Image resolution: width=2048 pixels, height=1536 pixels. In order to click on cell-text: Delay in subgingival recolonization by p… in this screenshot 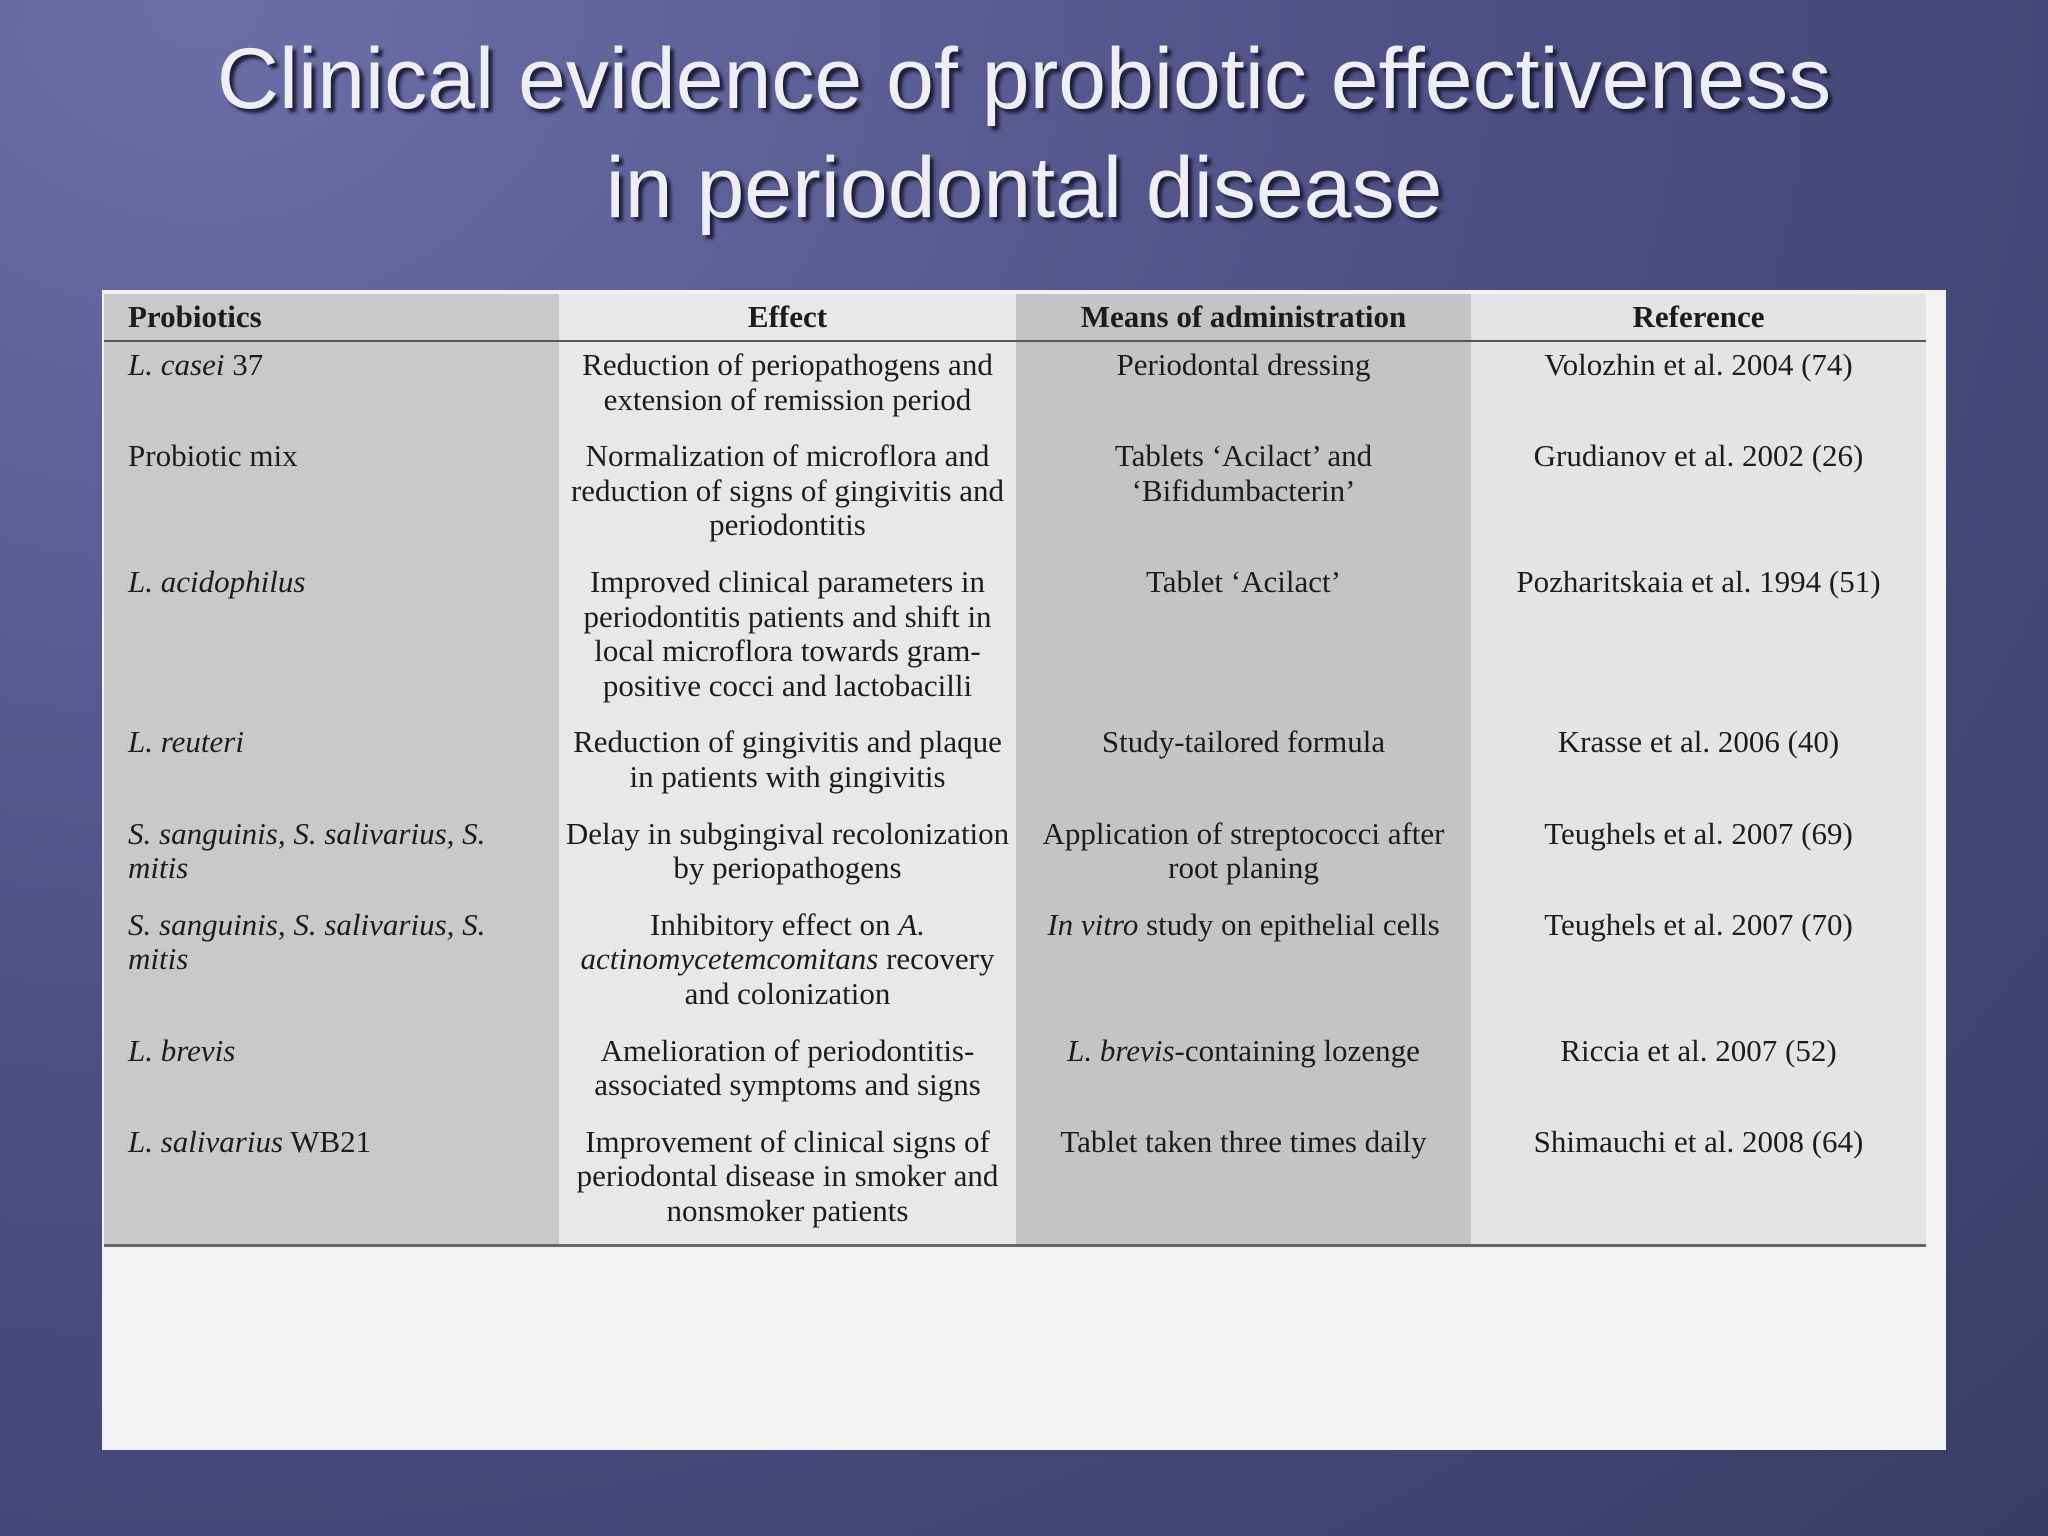, I will do `click(791, 850)`.